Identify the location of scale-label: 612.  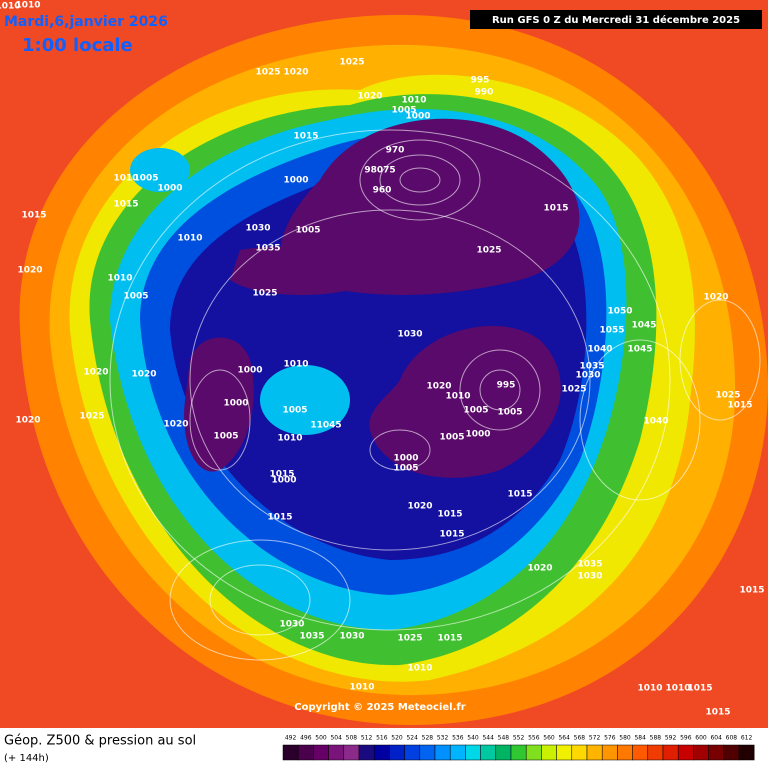
(747, 738).